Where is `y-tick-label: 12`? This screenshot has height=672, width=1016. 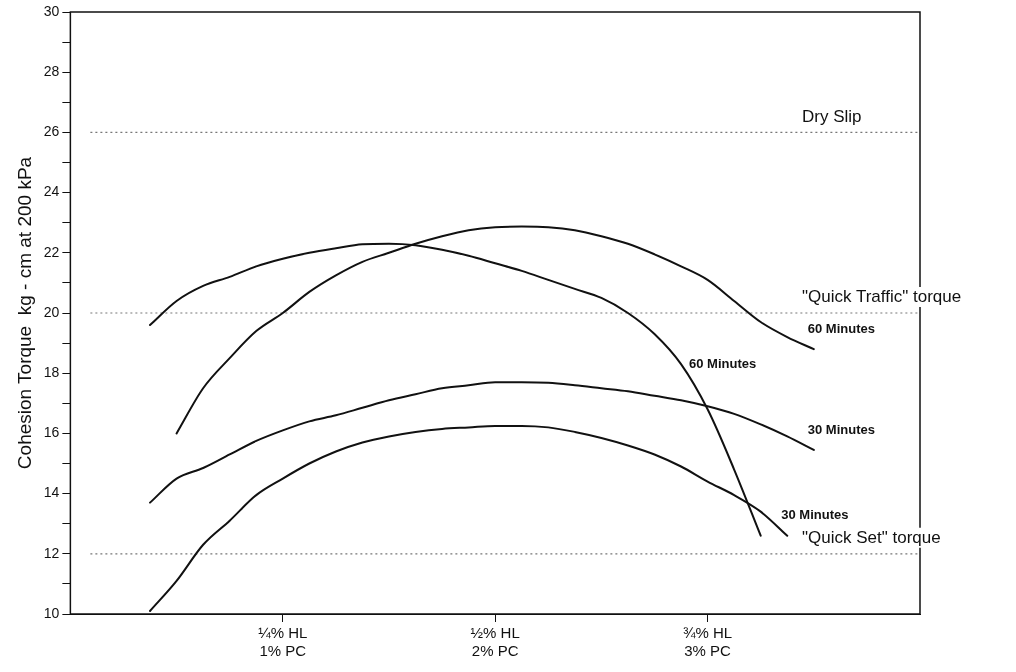
y-tick-label: 12 is located at coordinates (51, 552).